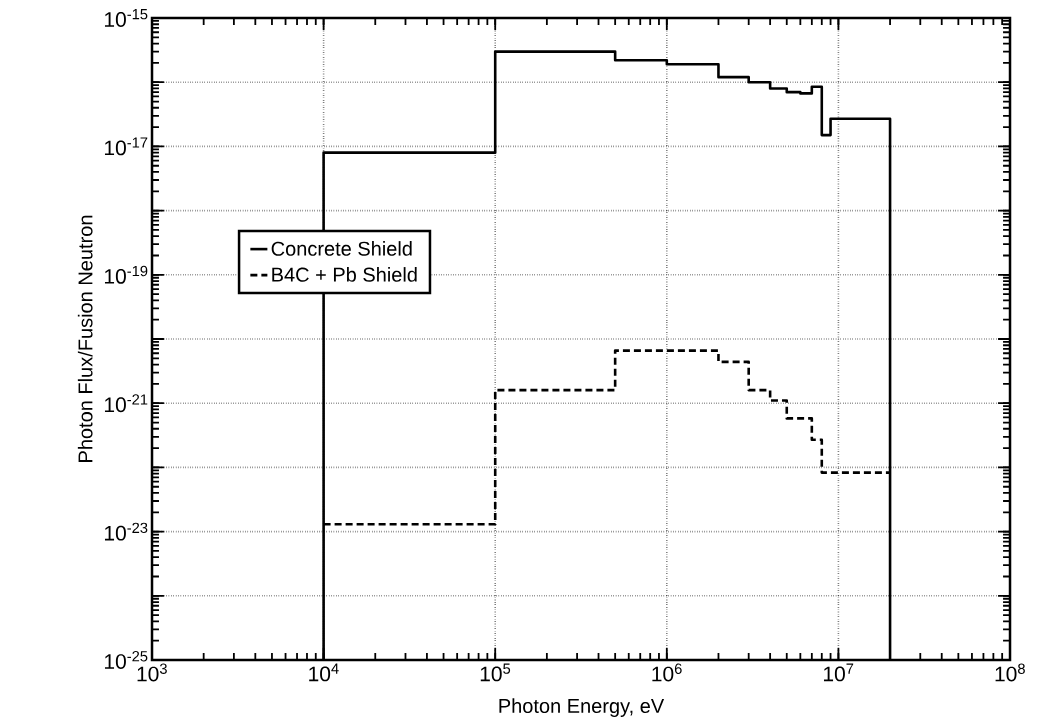 Image resolution: width=1054 pixels, height=720 pixels. I want to click on x-tick-label: 10$^{5}$, so click(495, 672).